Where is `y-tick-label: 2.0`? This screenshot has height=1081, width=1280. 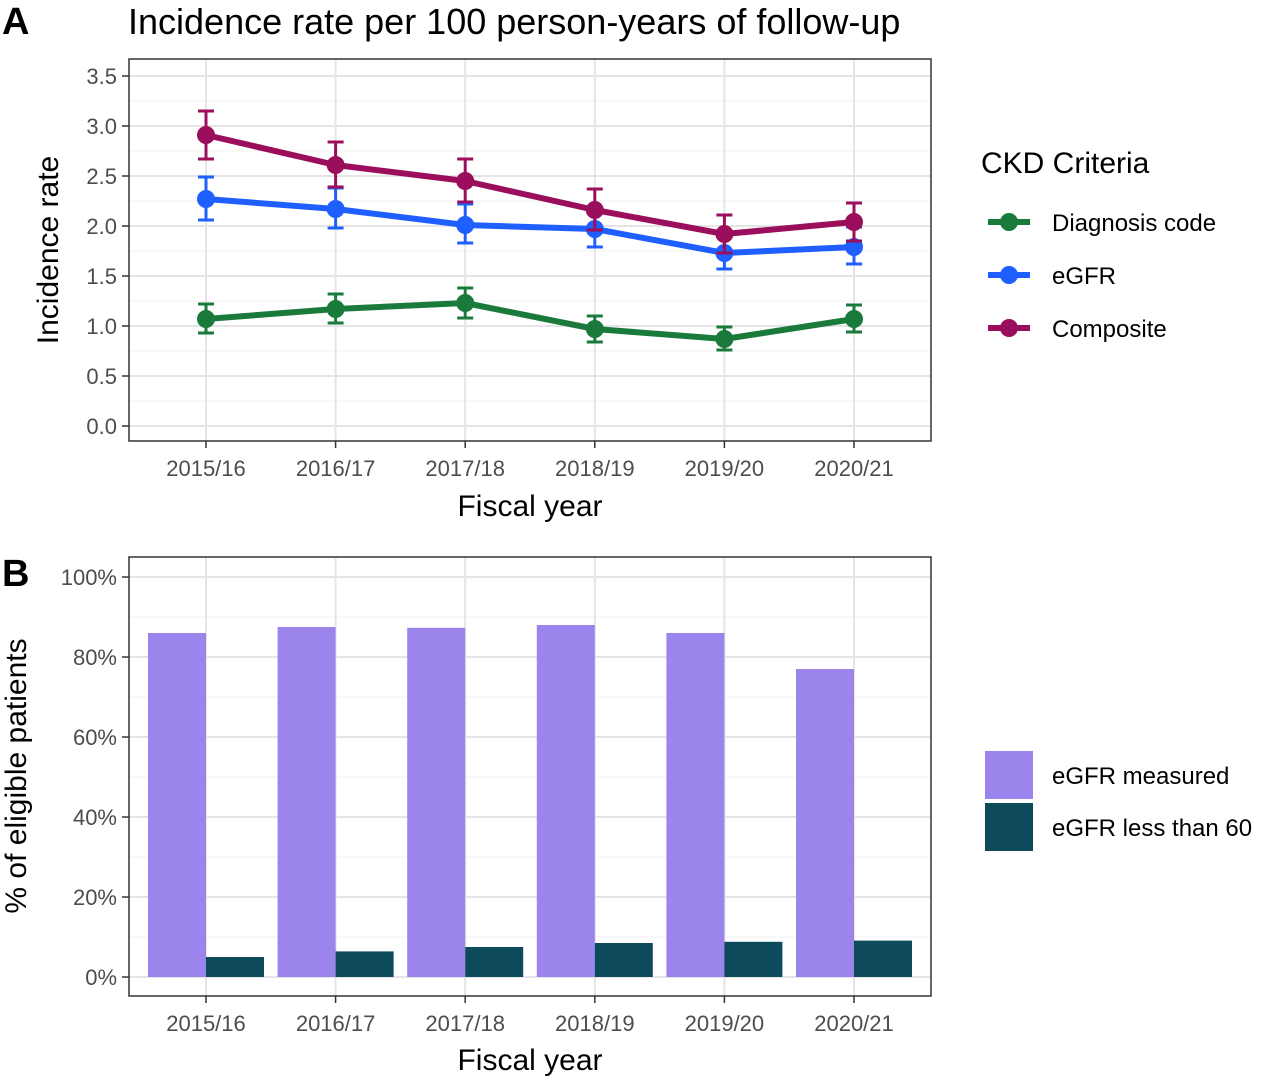 y-tick-label: 2.0 is located at coordinates (101, 226).